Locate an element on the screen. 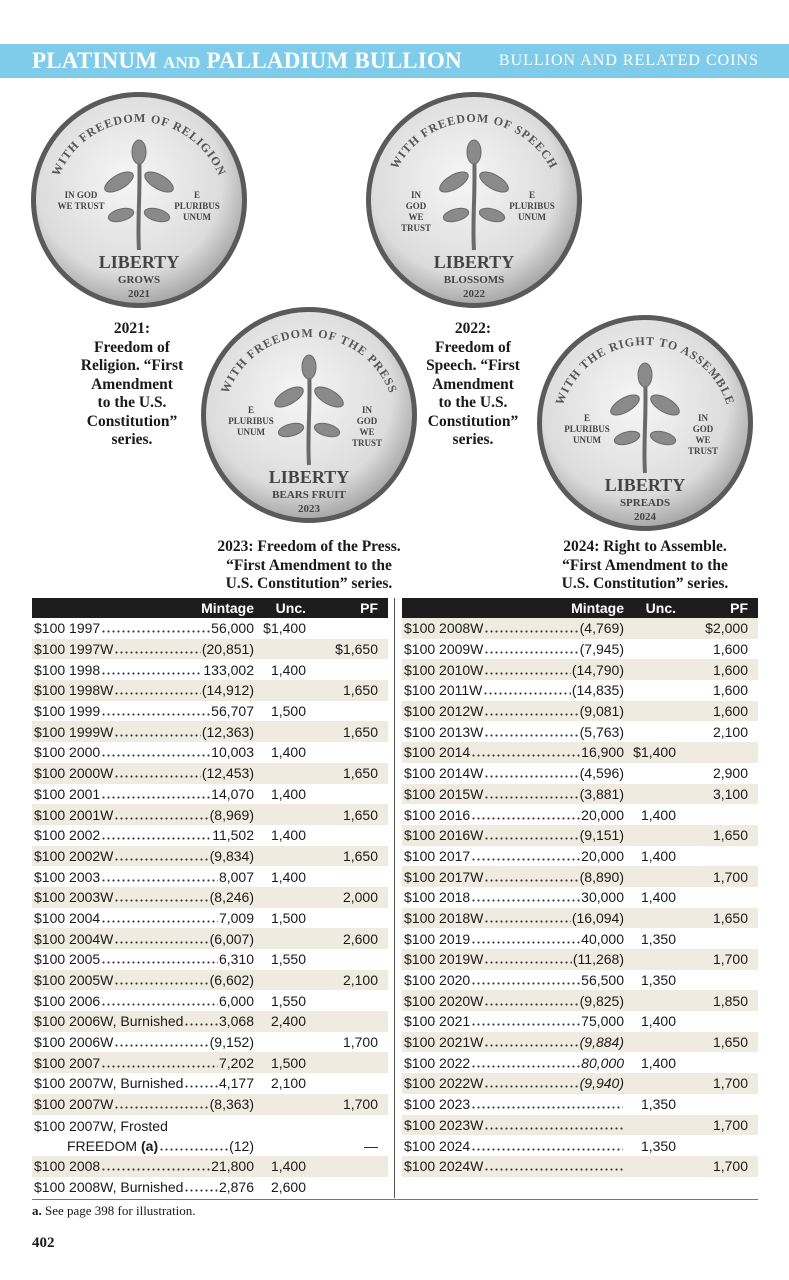 This screenshot has width=789, height=1280. mintage-value: 14,070 is located at coordinates (232, 793).